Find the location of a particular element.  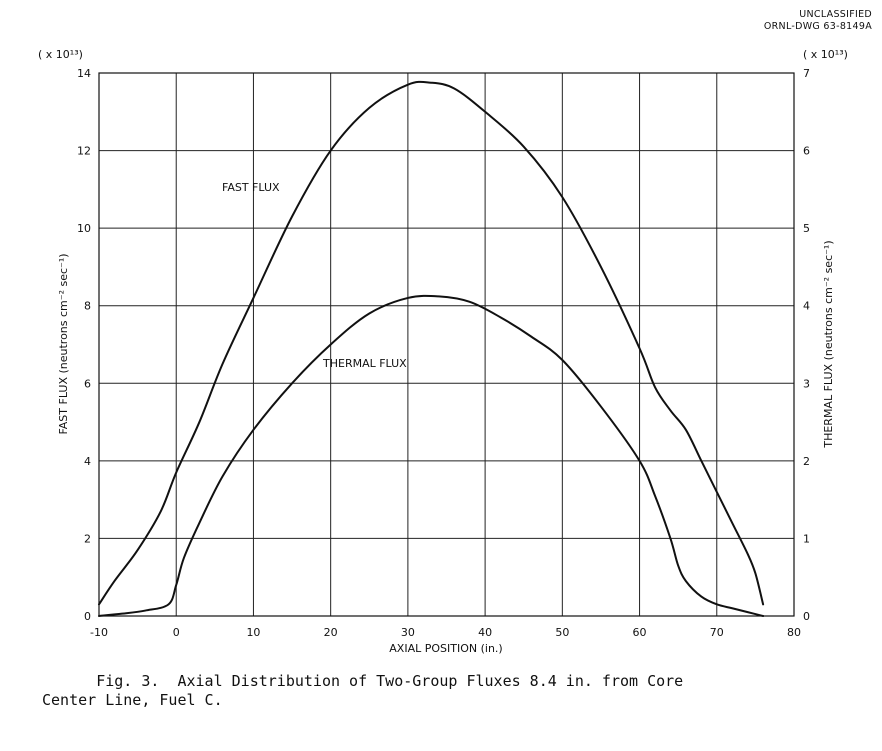

right-axis-label: THERMAL FLUX (neutrons cm⁻² sec⁻¹) is located at coordinates (828, 344).